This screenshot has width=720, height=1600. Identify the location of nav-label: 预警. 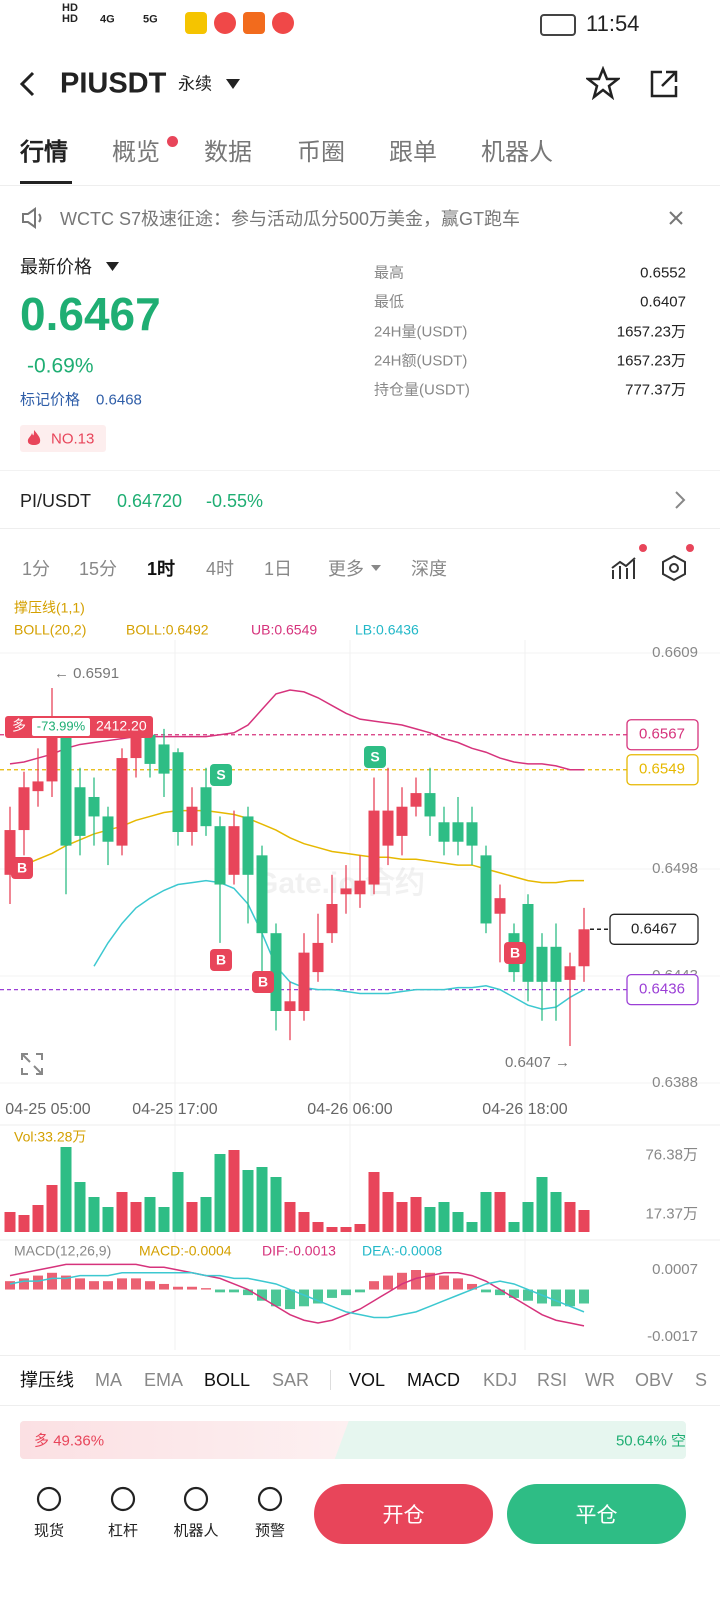
(270, 1531).